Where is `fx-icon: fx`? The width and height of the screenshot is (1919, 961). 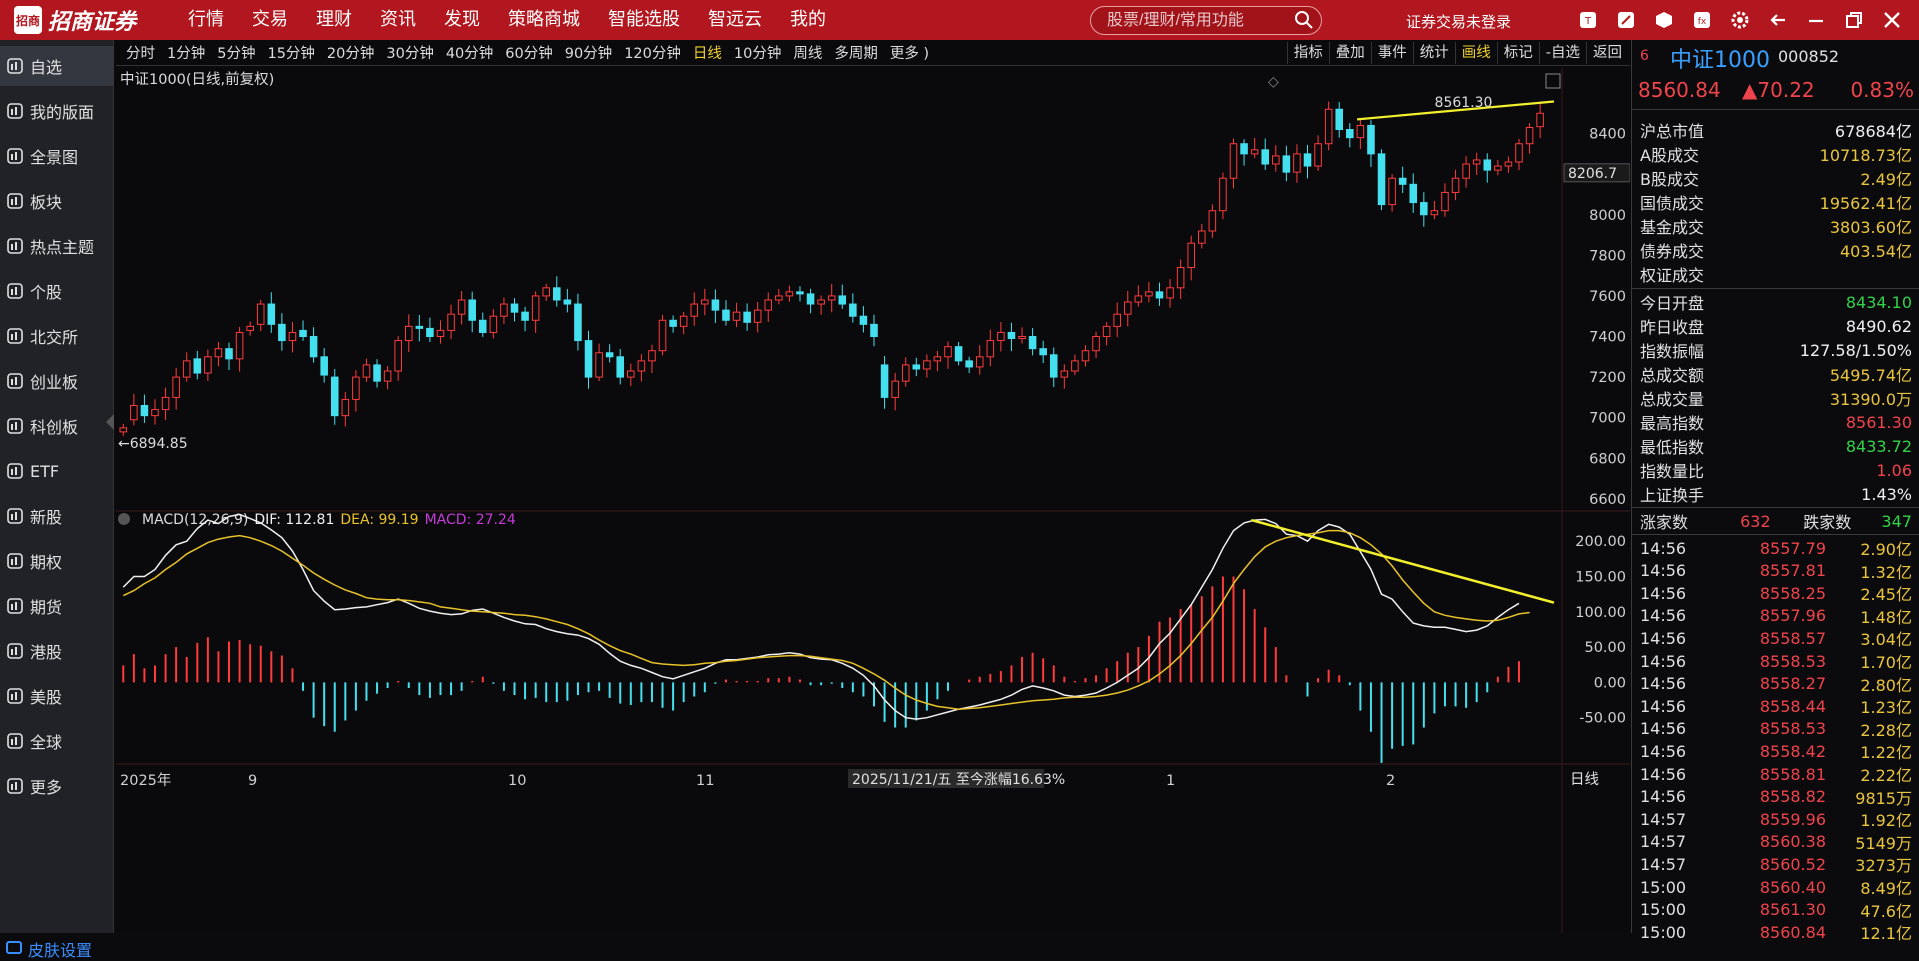
fx-icon: fx is located at coordinates (1702, 20).